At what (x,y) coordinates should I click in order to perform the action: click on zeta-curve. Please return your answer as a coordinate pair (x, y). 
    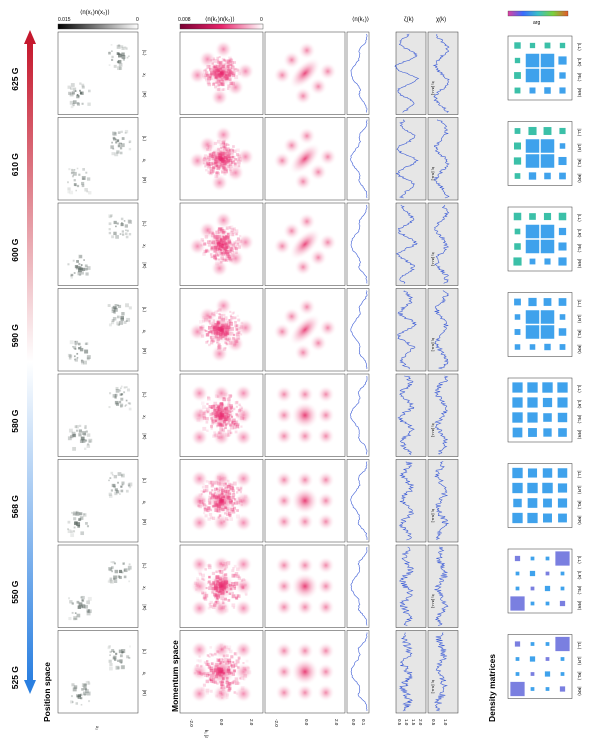
    Looking at the image, I should click on (406, 415).